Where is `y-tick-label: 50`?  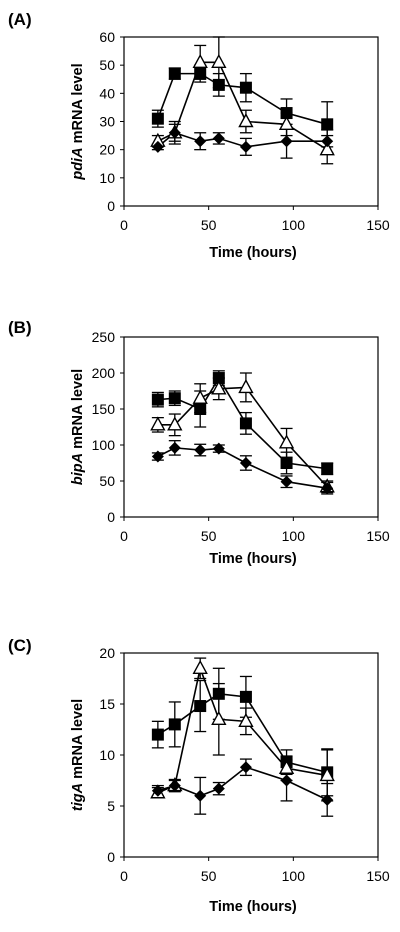 y-tick-label: 50 is located at coordinates (107, 65).